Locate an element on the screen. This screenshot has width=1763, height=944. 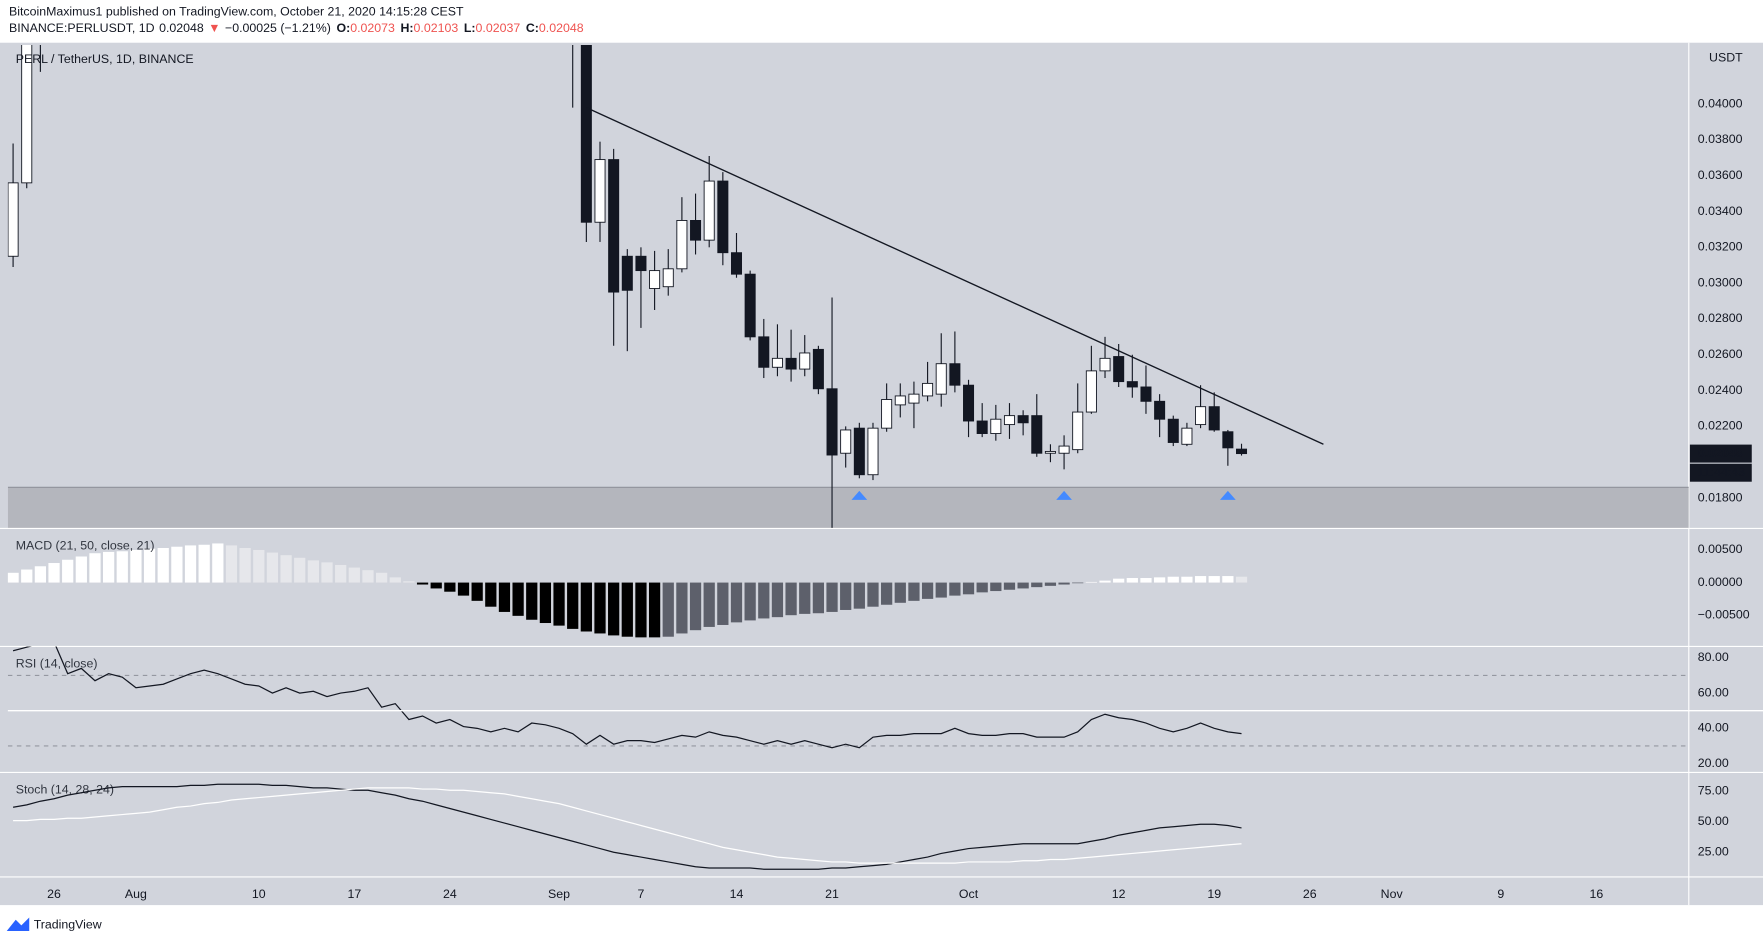
y-tick-label: 0.02400 is located at coordinates (1720, 390).